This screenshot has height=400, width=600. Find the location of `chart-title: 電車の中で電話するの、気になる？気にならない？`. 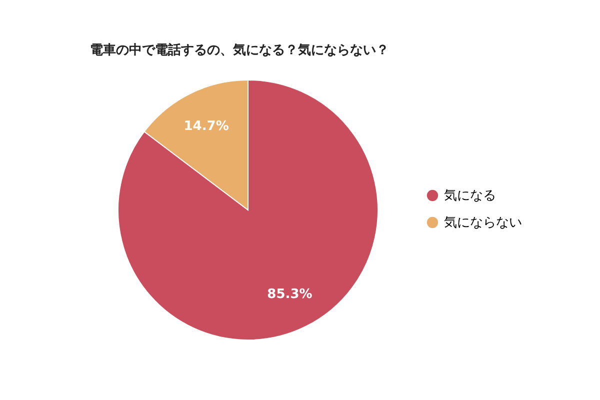

chart-title: 電車の中で電話するの、気になる？気にならない？ is located at coordinates (239, 50).